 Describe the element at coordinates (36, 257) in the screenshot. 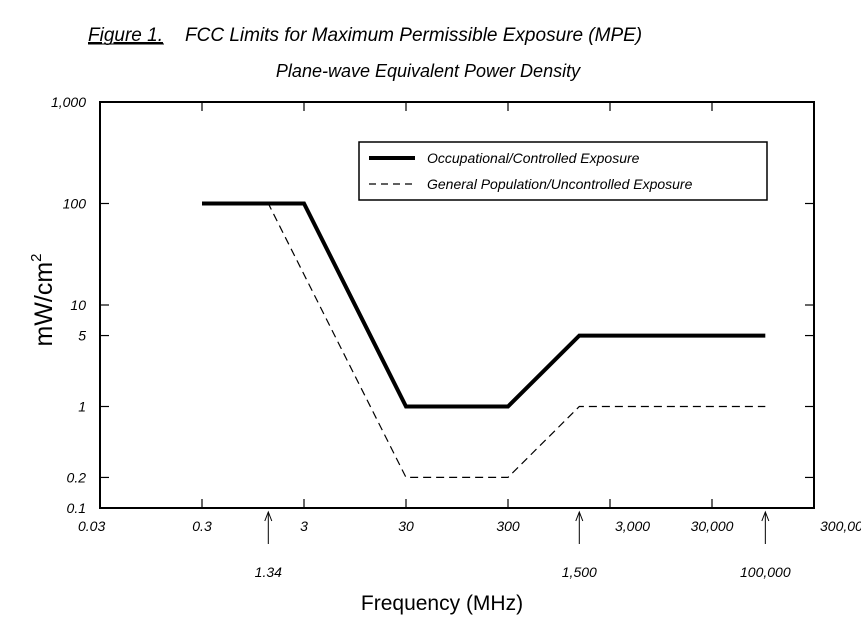

I see `y-axis-label-superscript: 2` at that location.